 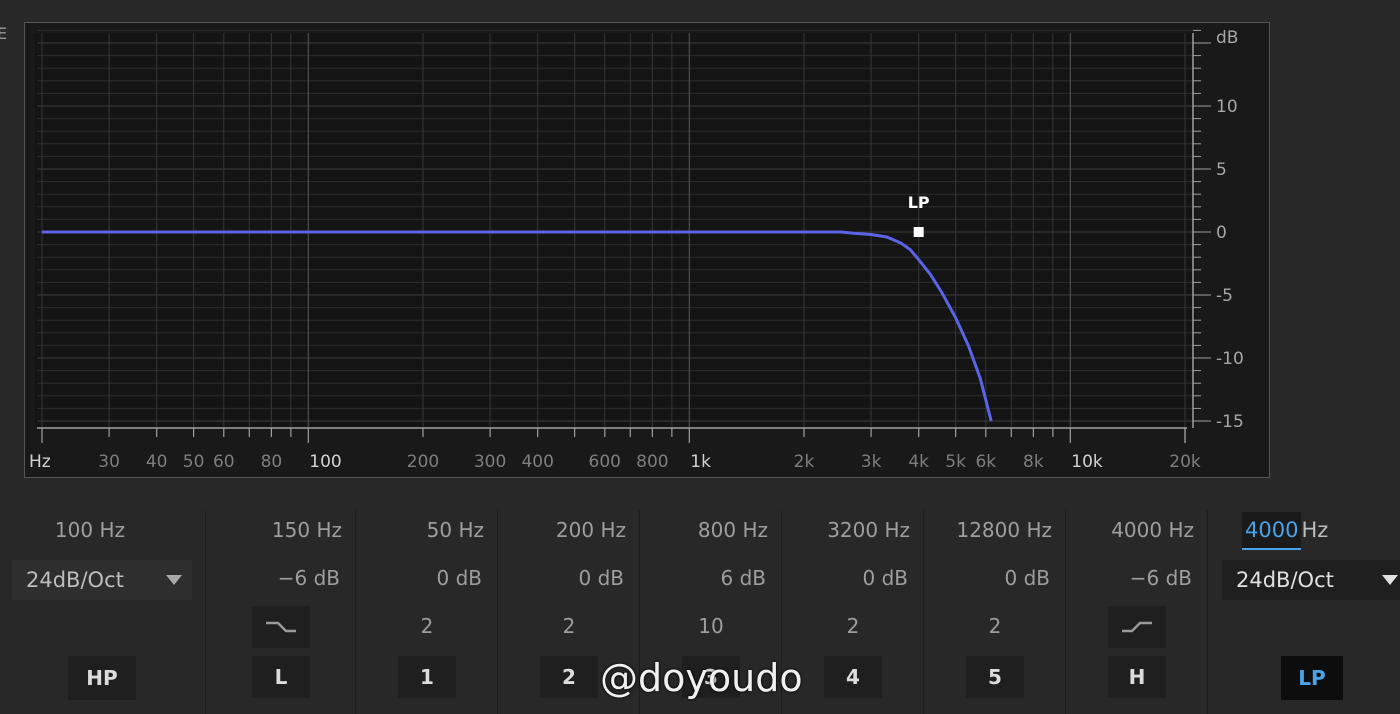 I want to click on low-shelf-icon, so click(x=281, y=627).